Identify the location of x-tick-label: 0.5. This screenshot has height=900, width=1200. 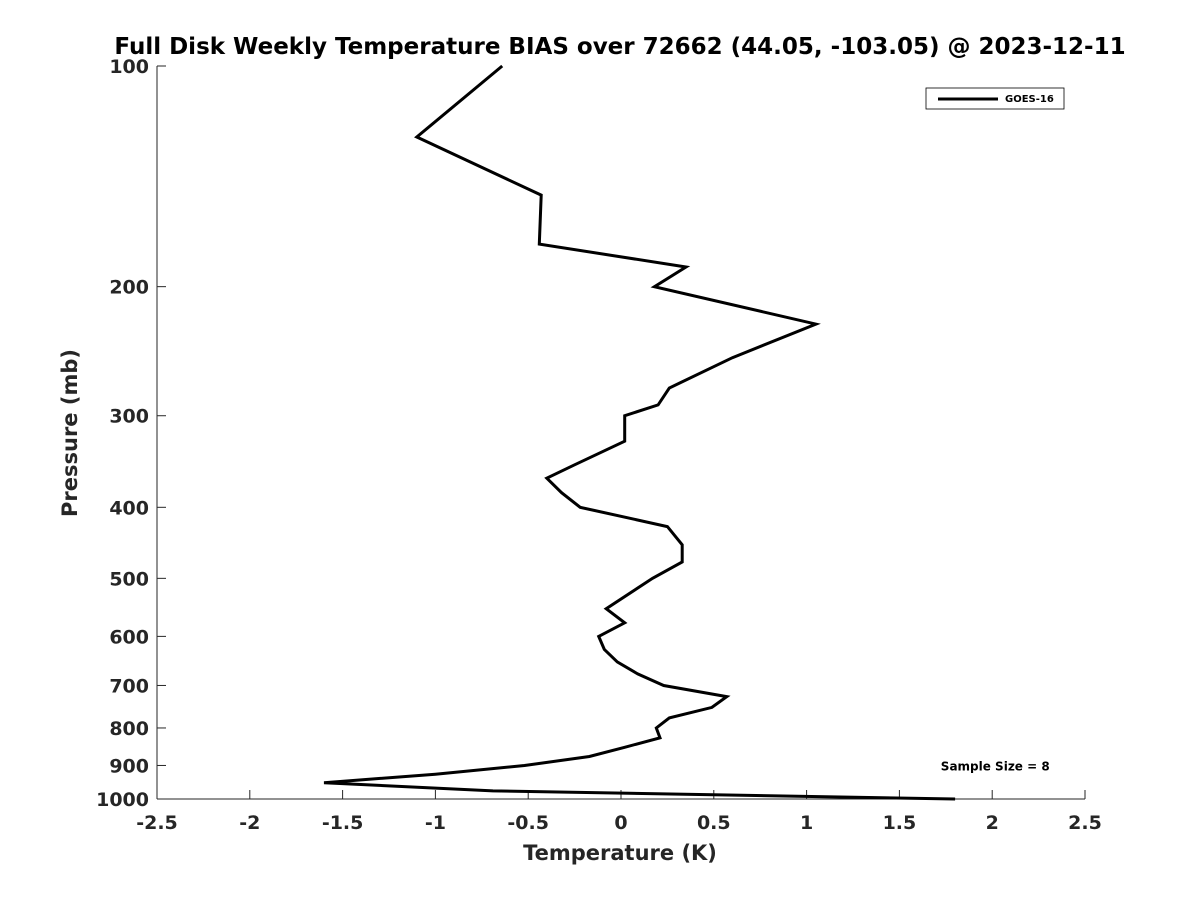
(714, 823).